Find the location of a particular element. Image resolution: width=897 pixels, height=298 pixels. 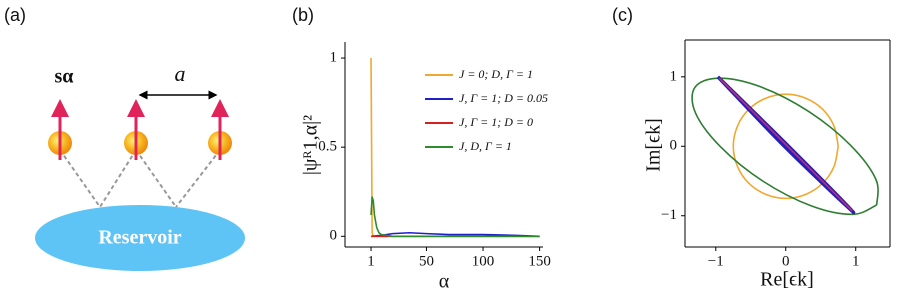

legend-label: J = 0; D, Γ = 1 is located at coordinates (496, 74).